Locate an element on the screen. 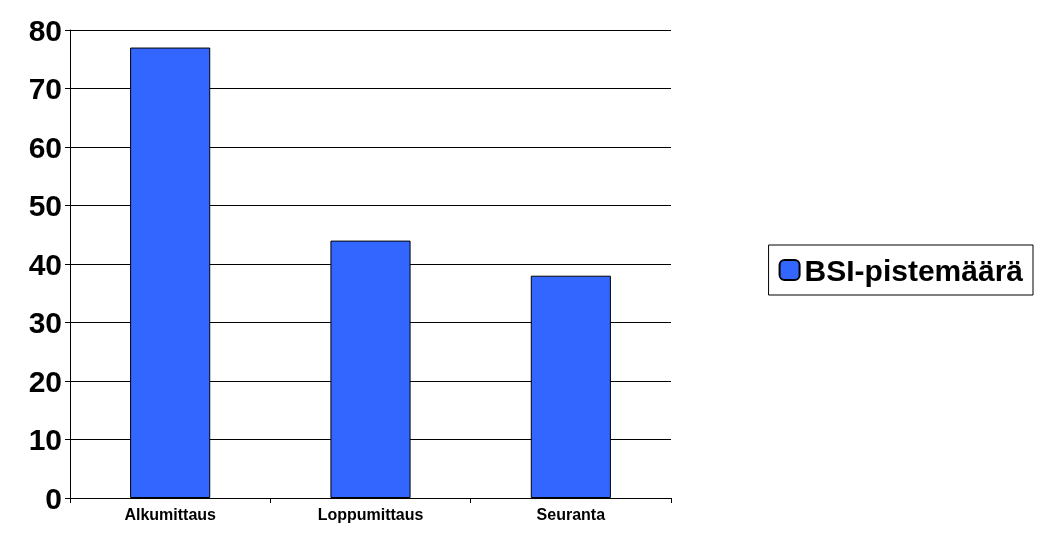 Image resolution: width=1041 pixels, height=540 pixels. y-tick-label: 80 is located at coordinates (45, 30).